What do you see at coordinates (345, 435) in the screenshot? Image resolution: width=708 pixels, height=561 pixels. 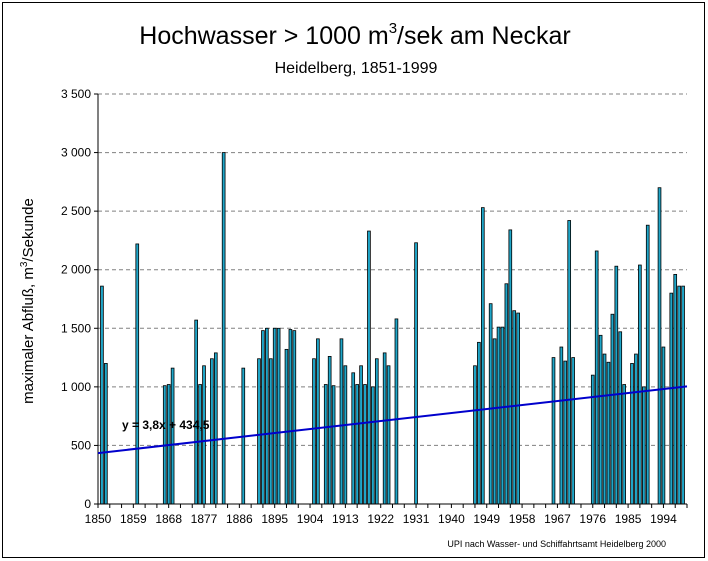 I see `bar-1913` at bounding box center [345, 435].